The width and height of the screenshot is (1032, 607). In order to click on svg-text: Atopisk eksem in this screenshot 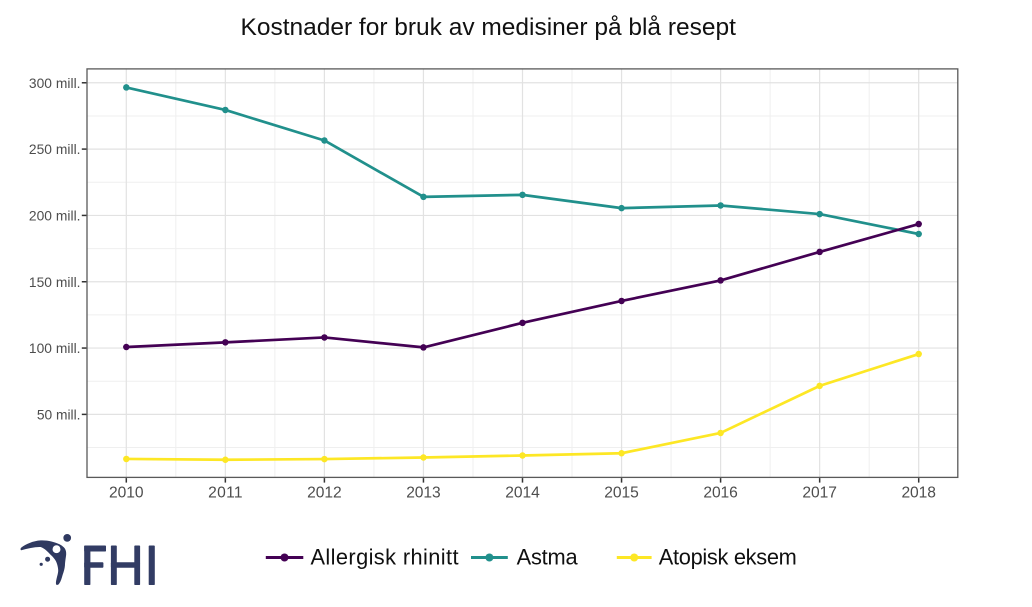, I will do `click(728, 556)`.